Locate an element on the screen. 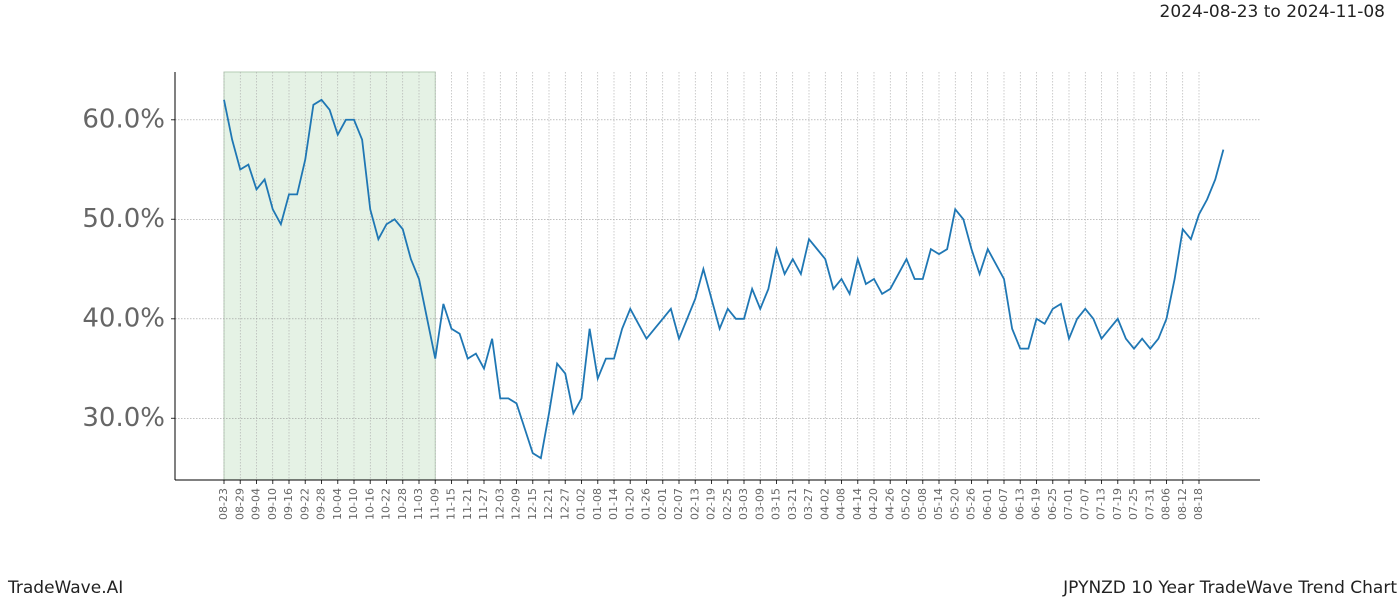  x-tick-label: 04-26 is located at coordinates (889, 504).